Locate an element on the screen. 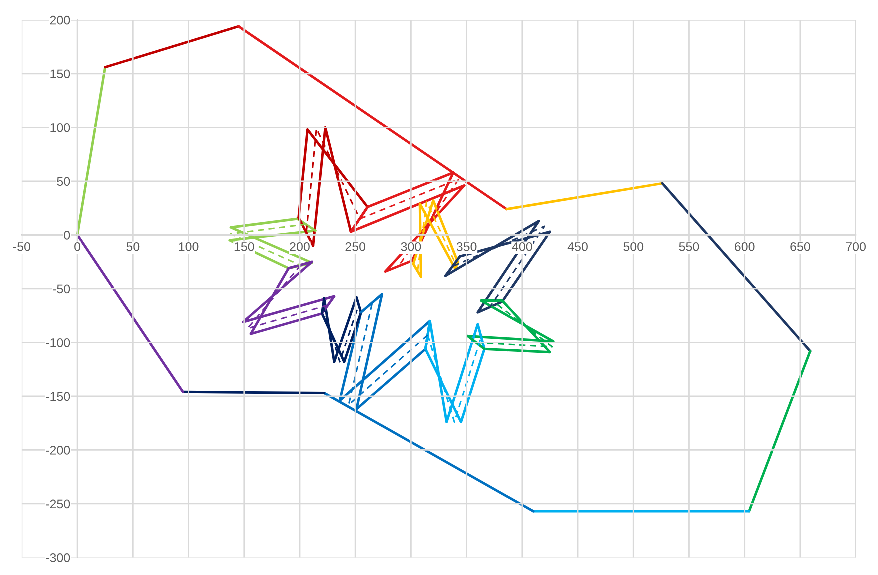 This screenshot has height=575, width=878. x-tick-label: 0 is located at coordinates (77, 247).